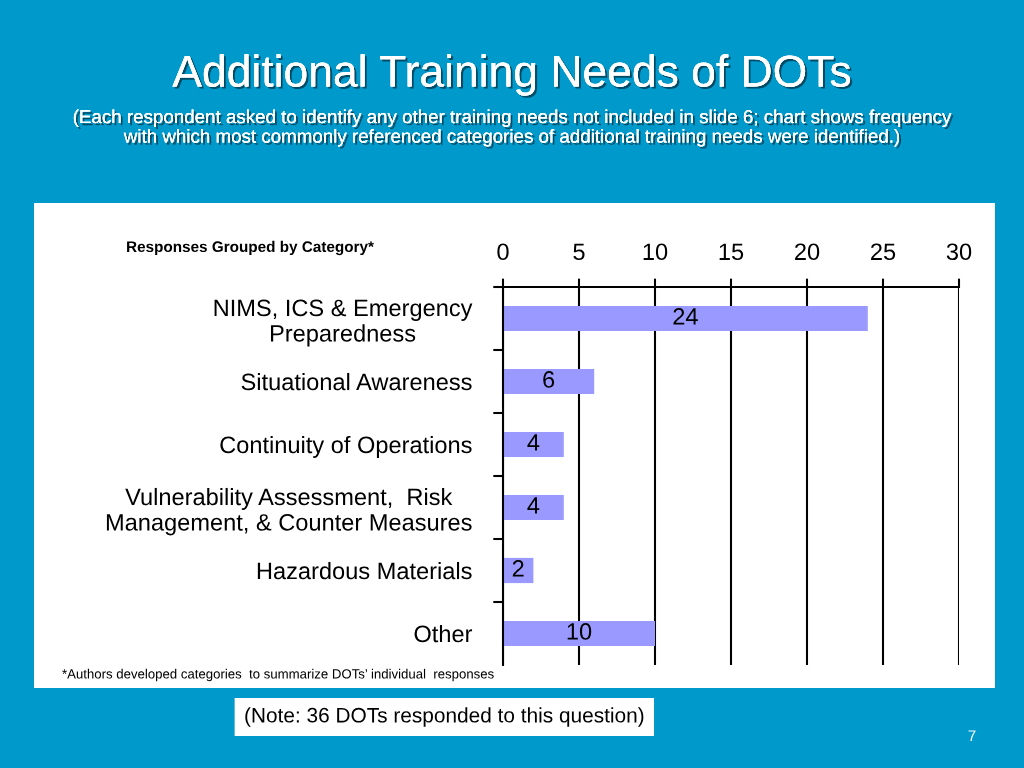 This screenshot has height=768, width=1024. What do you see at coordinates (444, 717) in the screenshot?
I see `text: (Note: 36 DOTs responded to this question)` at bounding box center [444, 717].